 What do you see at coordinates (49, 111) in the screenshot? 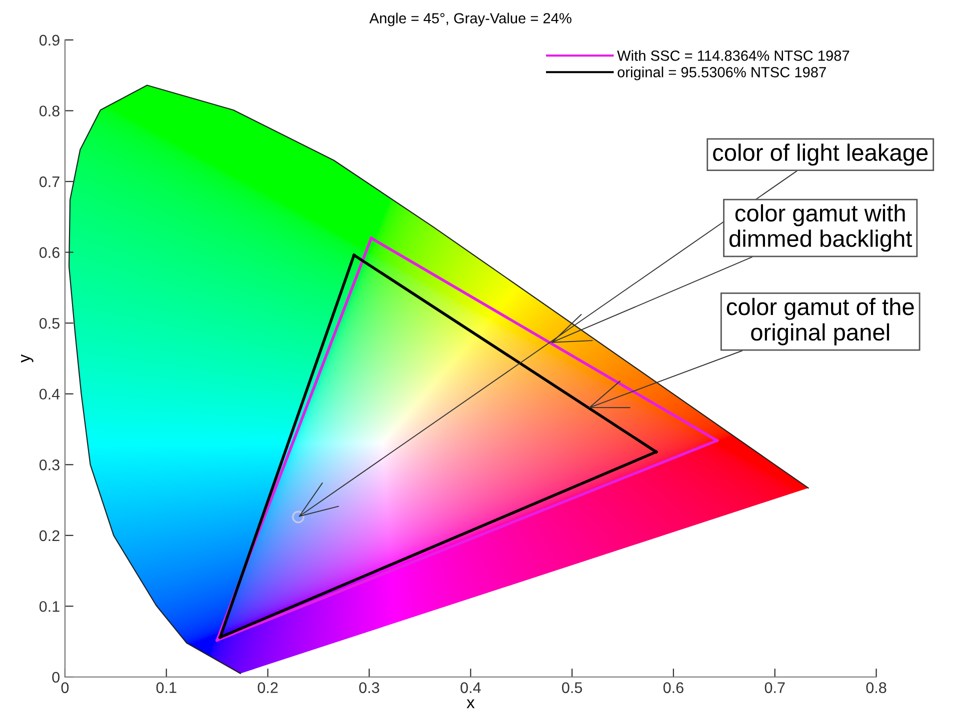
I see `y-tick-label: 0.8` at bounding box center [49, 111].